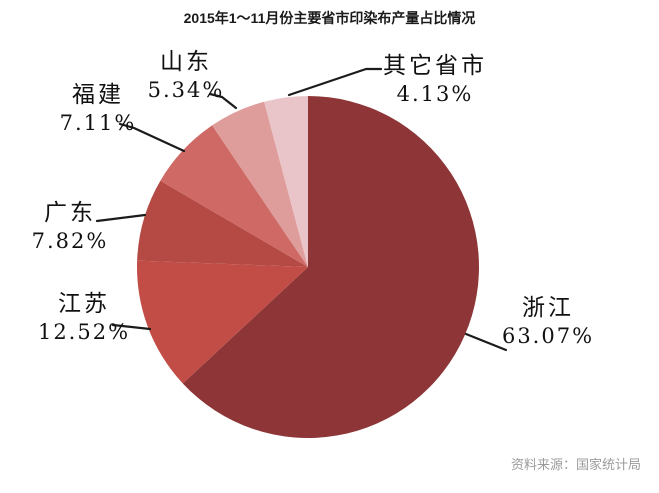 The image size is (659, 493). I want to click on pie-slice-jiangsu, so click(222, 322).